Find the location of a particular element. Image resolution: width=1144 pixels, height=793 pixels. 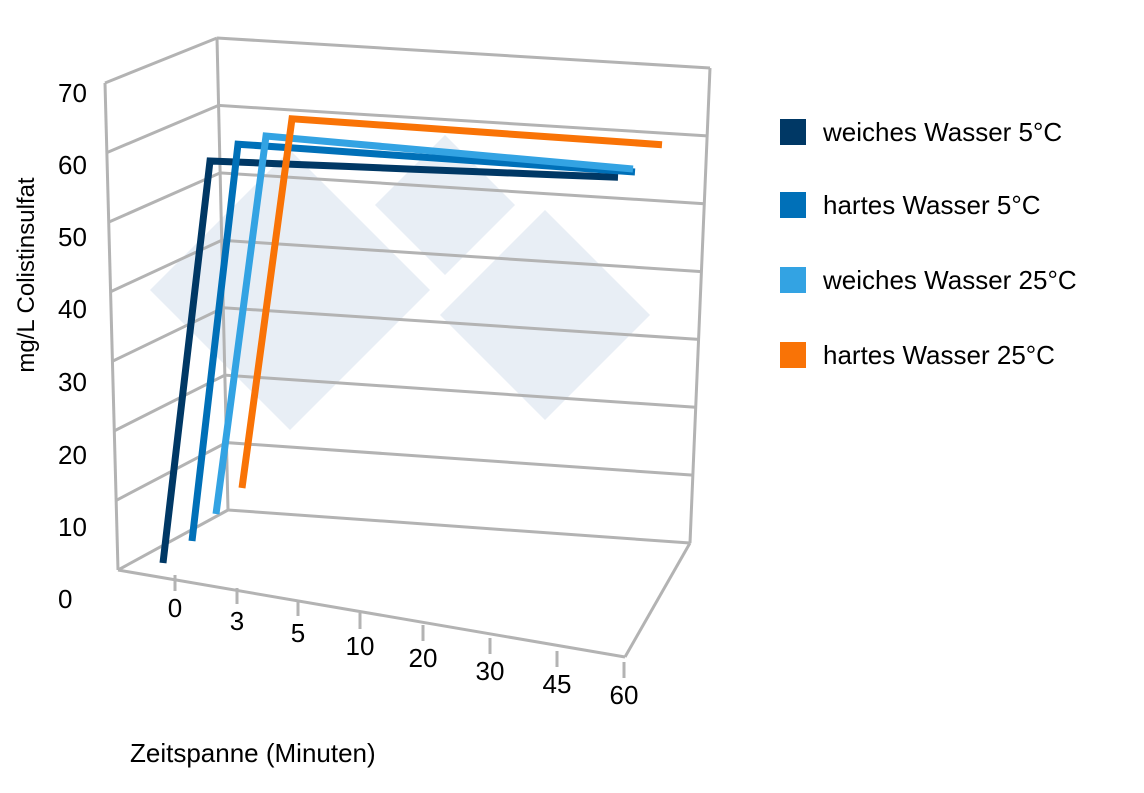

x-axis-ticks: 0 3 5 10 20 30 45 60 is located at coordinates (403, 642).